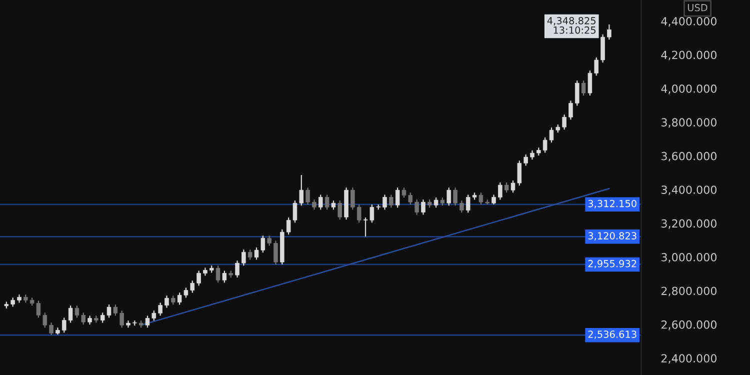 This screenshot has width=750, height=375. What do you see at coordinates (689, 89) in the screenshot?
I see `y-tick-label: 4,000.000` at bounding box center [689, 89].